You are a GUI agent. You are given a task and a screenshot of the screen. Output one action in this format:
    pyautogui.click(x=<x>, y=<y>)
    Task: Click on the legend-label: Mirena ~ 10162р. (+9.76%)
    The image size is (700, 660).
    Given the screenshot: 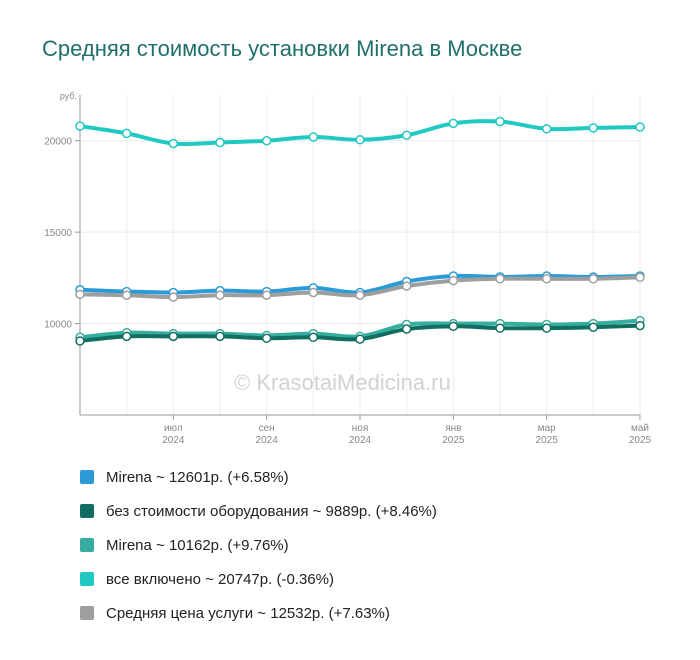 What is the action you would take?
    pyautogui.click(x=197, y=545)
    